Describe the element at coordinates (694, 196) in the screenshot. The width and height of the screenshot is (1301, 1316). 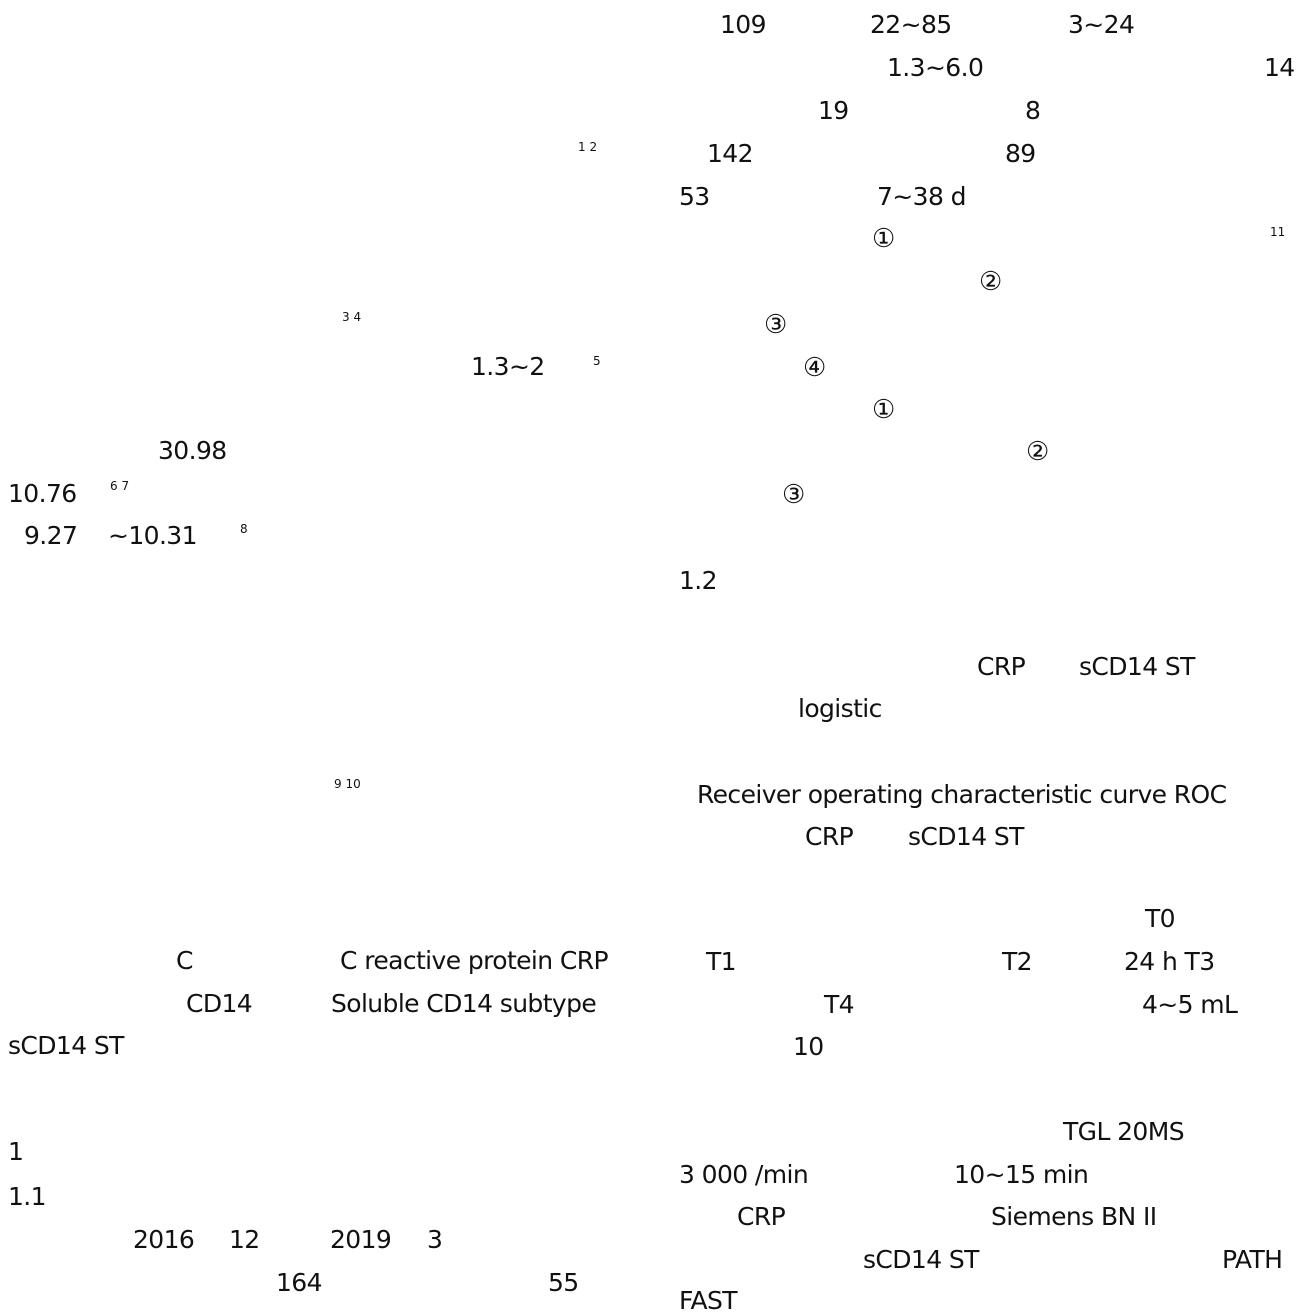
I see `numeric-value: 53` at that location.